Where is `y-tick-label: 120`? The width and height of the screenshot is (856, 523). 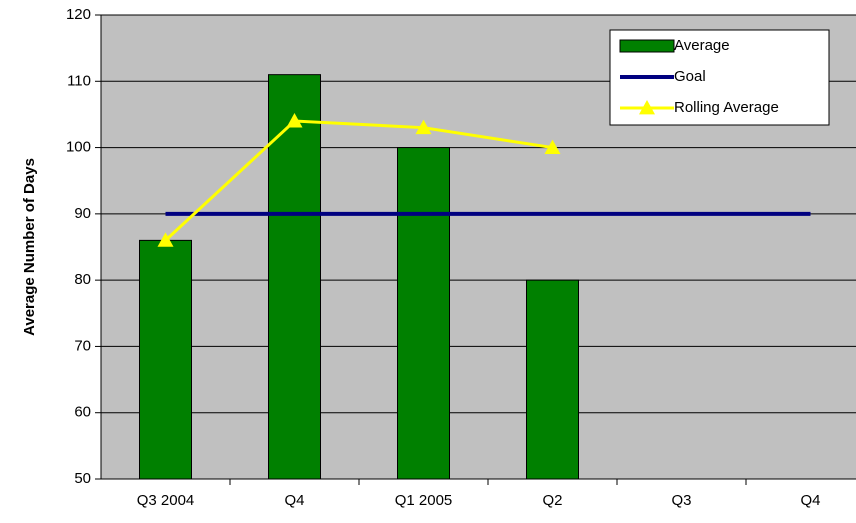
y-tick-label: 120 is located at coordinates (78, 14).